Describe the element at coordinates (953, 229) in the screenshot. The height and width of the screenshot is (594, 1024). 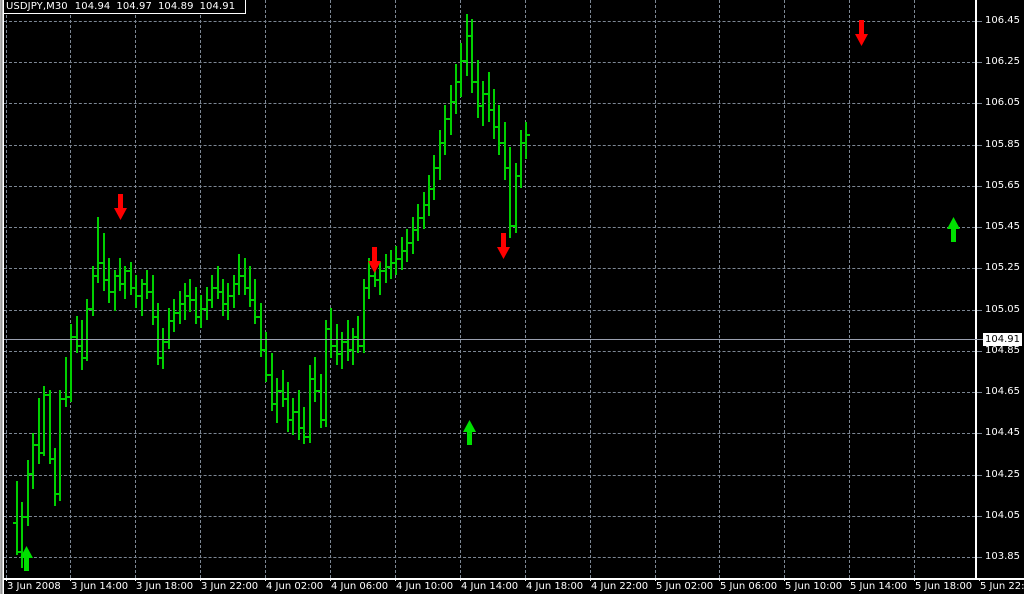
I see `buy-signal-arrow-up` at that location.